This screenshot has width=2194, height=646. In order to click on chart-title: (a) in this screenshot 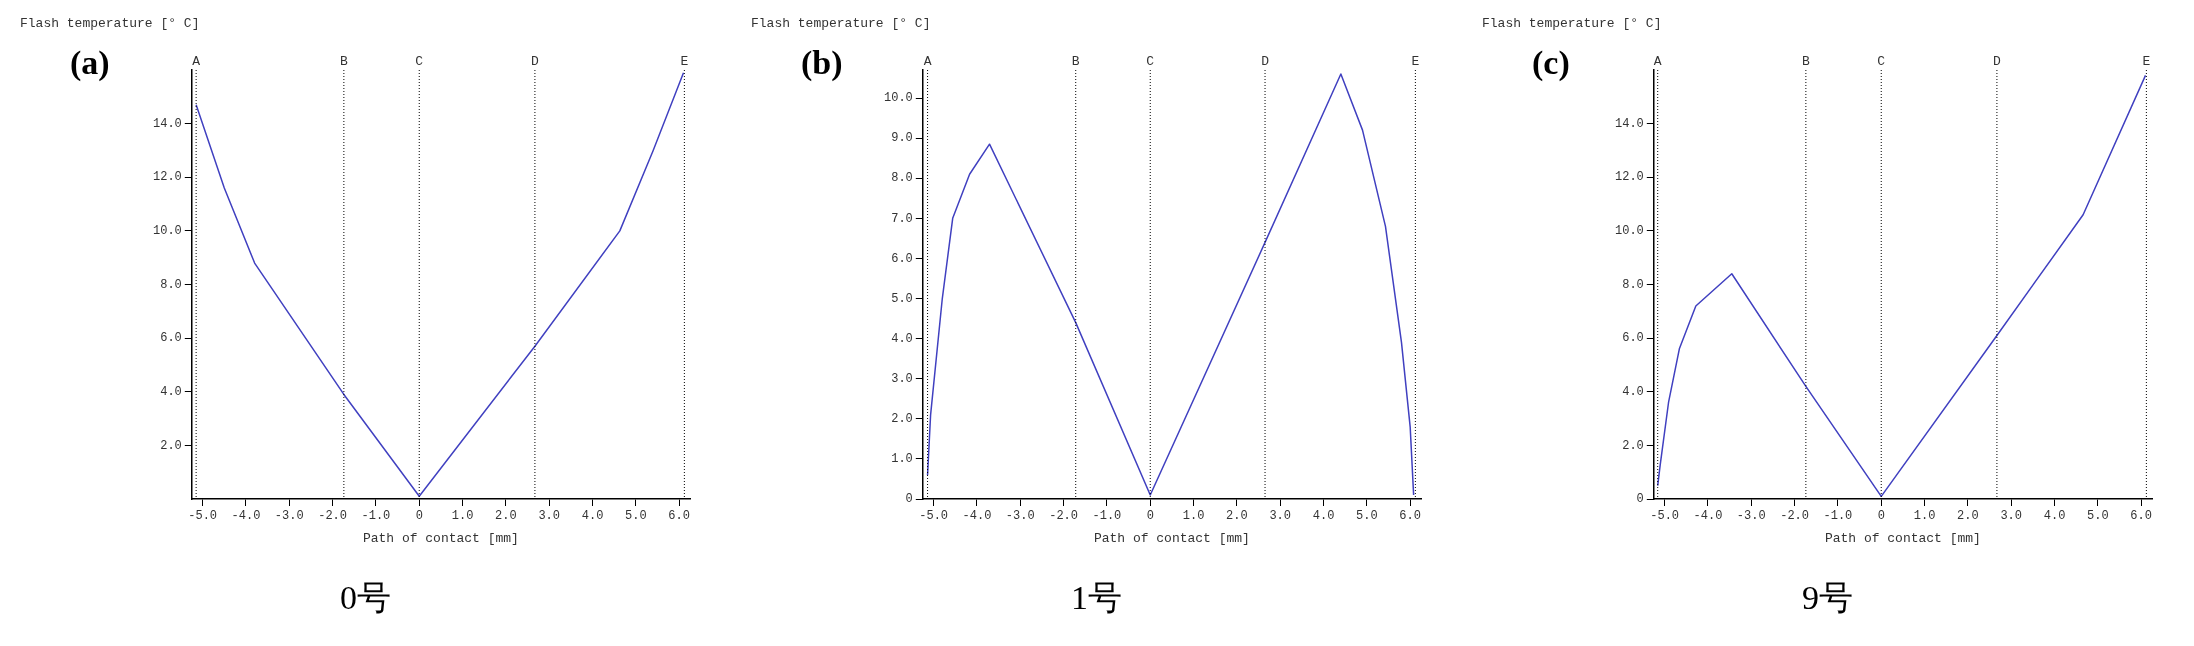, I will do `click(90, 63)`.